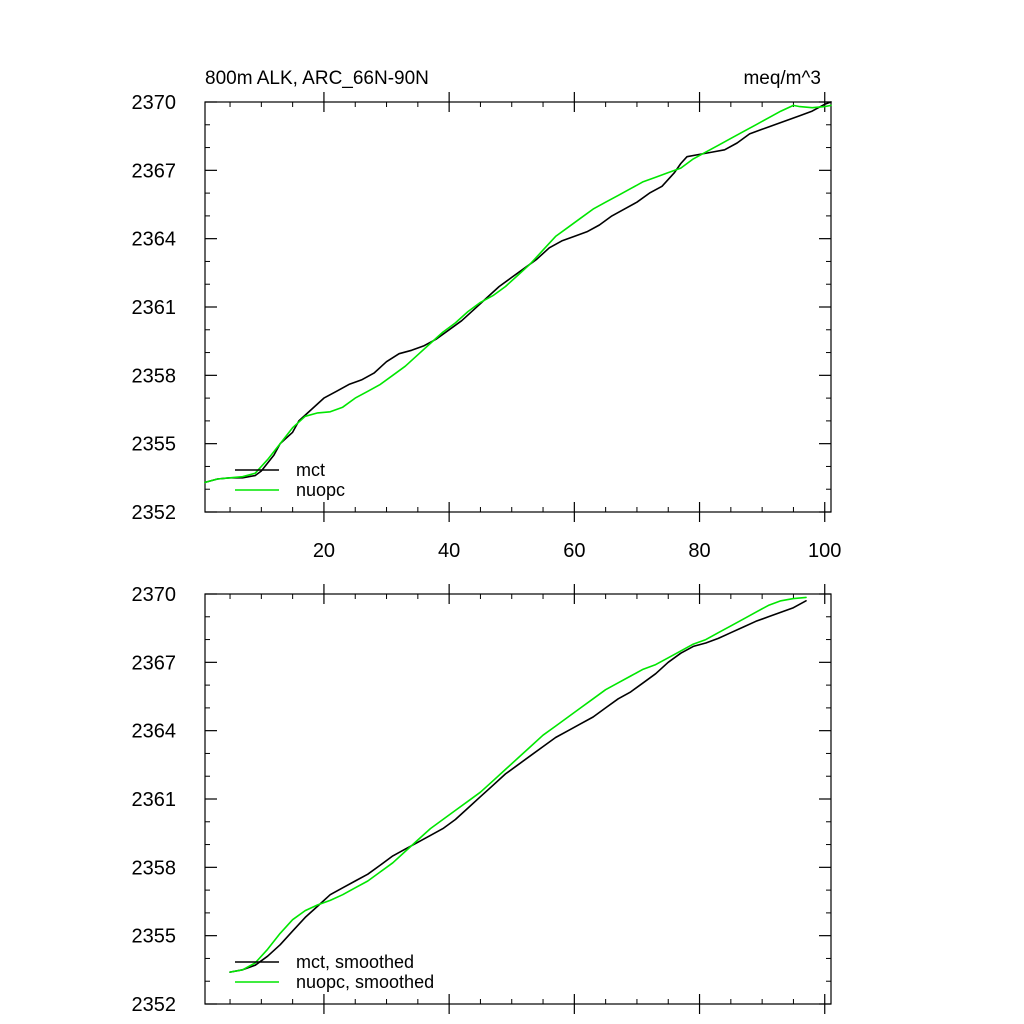 This screenshot has height=1024, width=1024. Describe the element at coordinates (355, 962) in the screenshot. I see `legend-label: mct, smoothed` at that location.